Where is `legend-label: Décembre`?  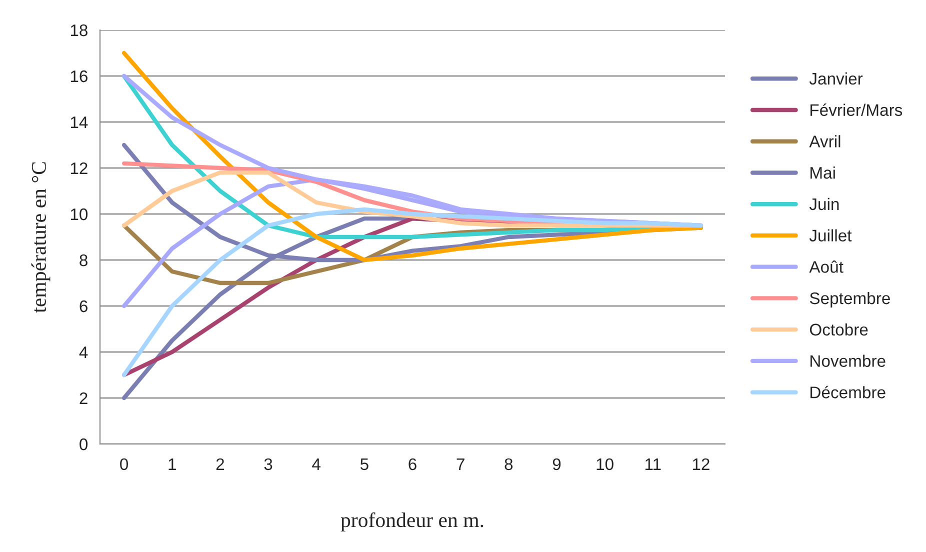
legend-label: Décembre is located at coordinates (848, 392).